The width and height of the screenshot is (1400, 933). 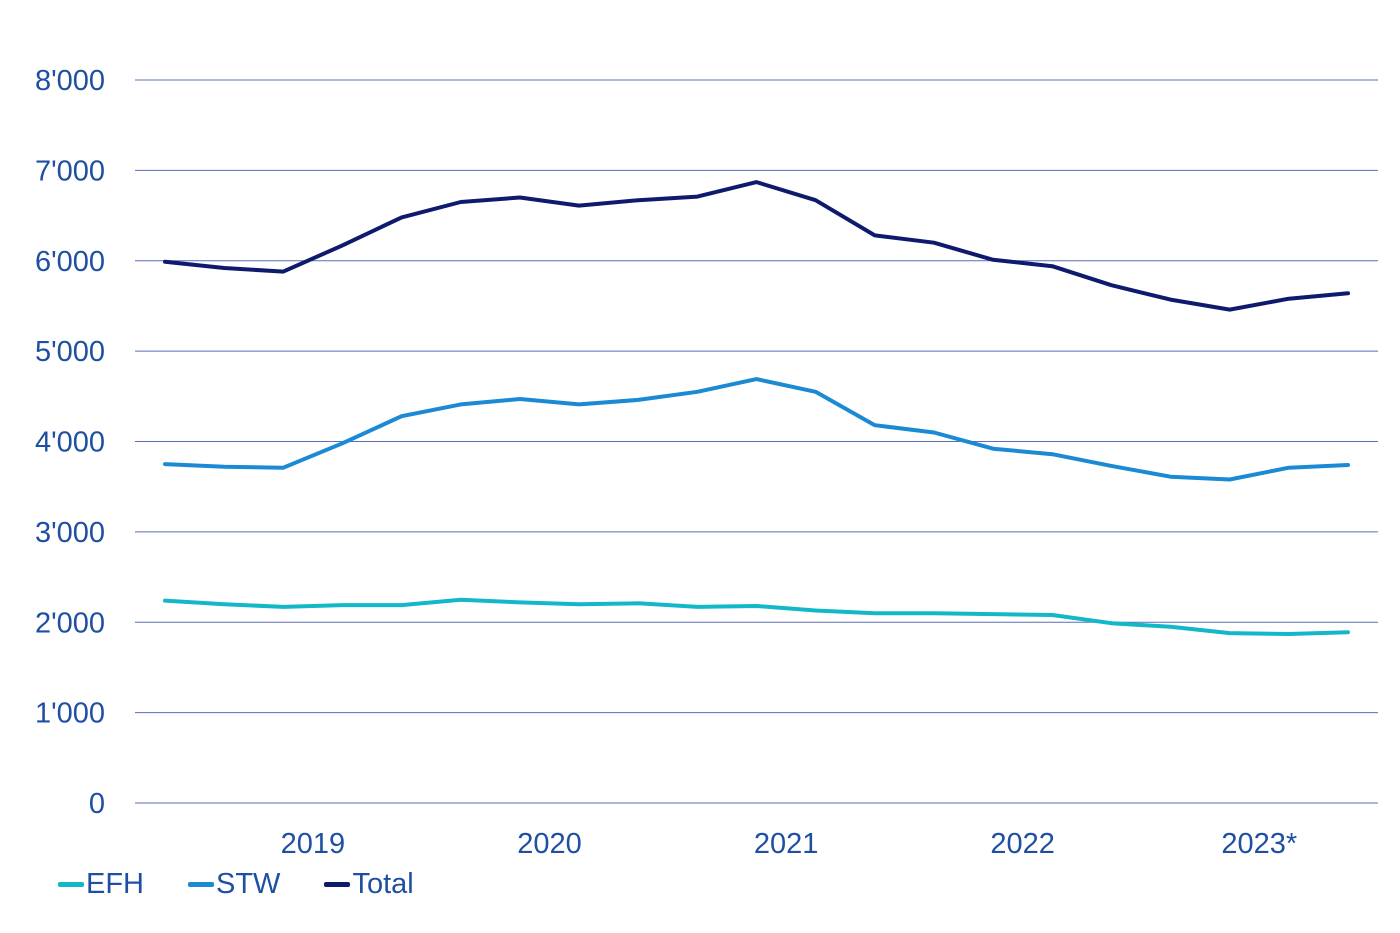 What do you see at coordinates (756, 246) in the screenshot?
I see `series-line-total` at bounding box center [756, 246].